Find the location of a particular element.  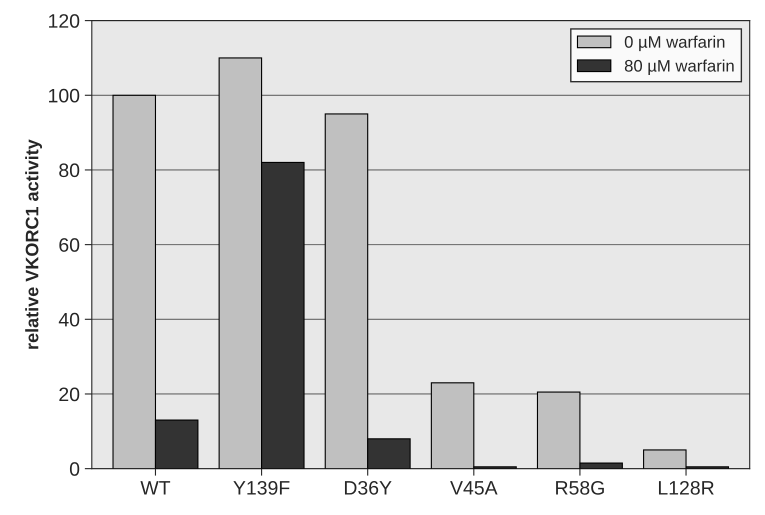

y-tick-label: 60 is located at coordinates (69, 245).